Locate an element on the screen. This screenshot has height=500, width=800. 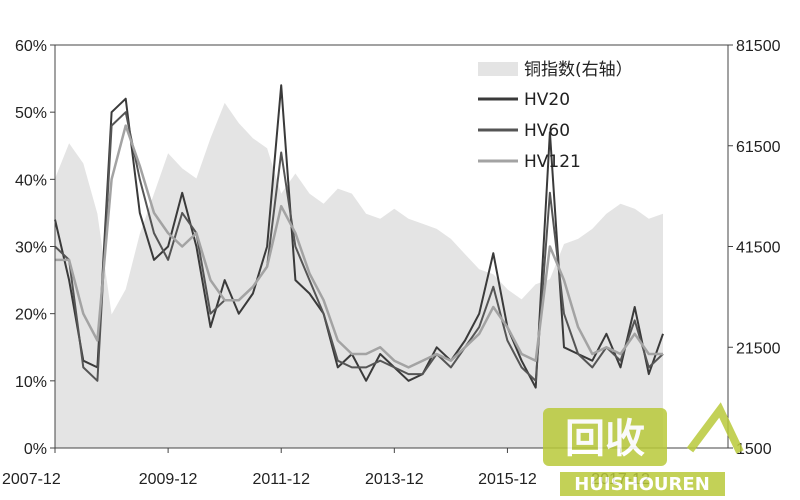
right-tick-label: 61500 is located at coordinates (758, 147).